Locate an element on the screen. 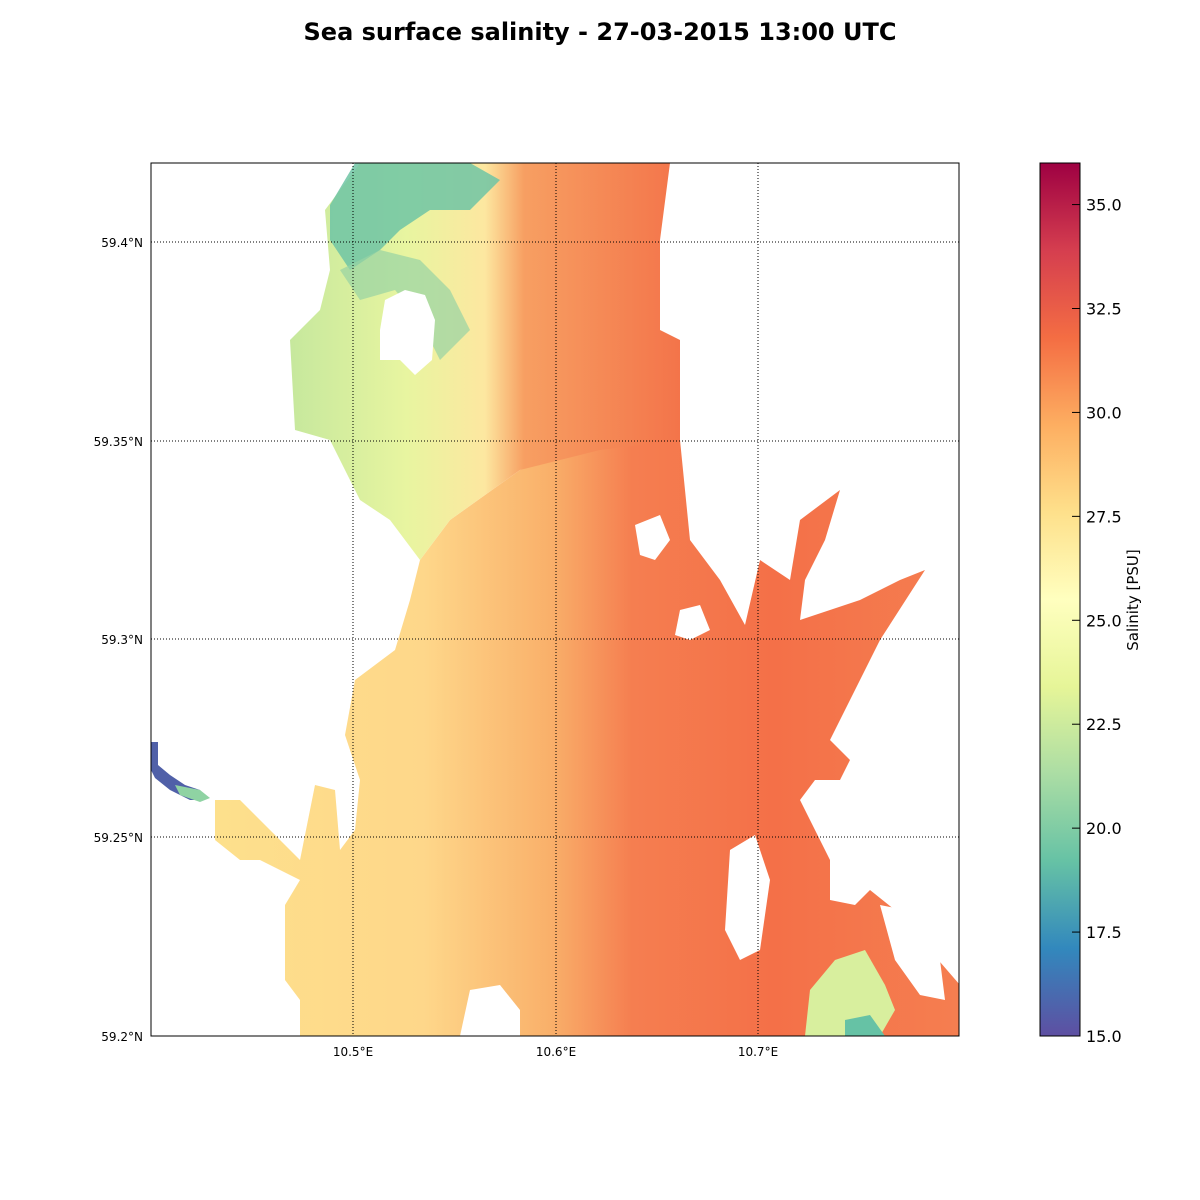  fresh-plume-north is located at coordinates (415, 216).